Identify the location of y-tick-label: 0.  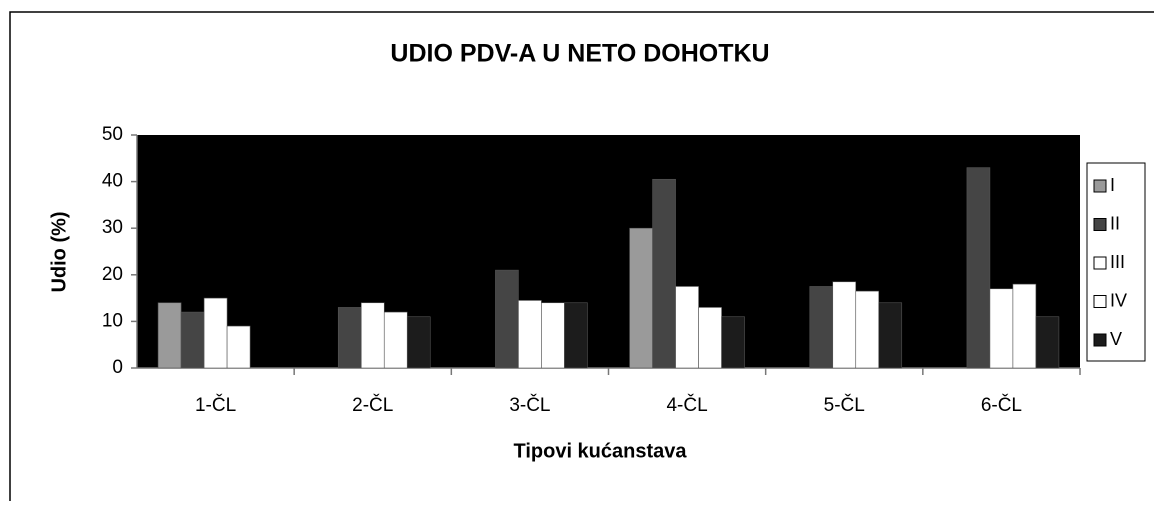
(117, 367).